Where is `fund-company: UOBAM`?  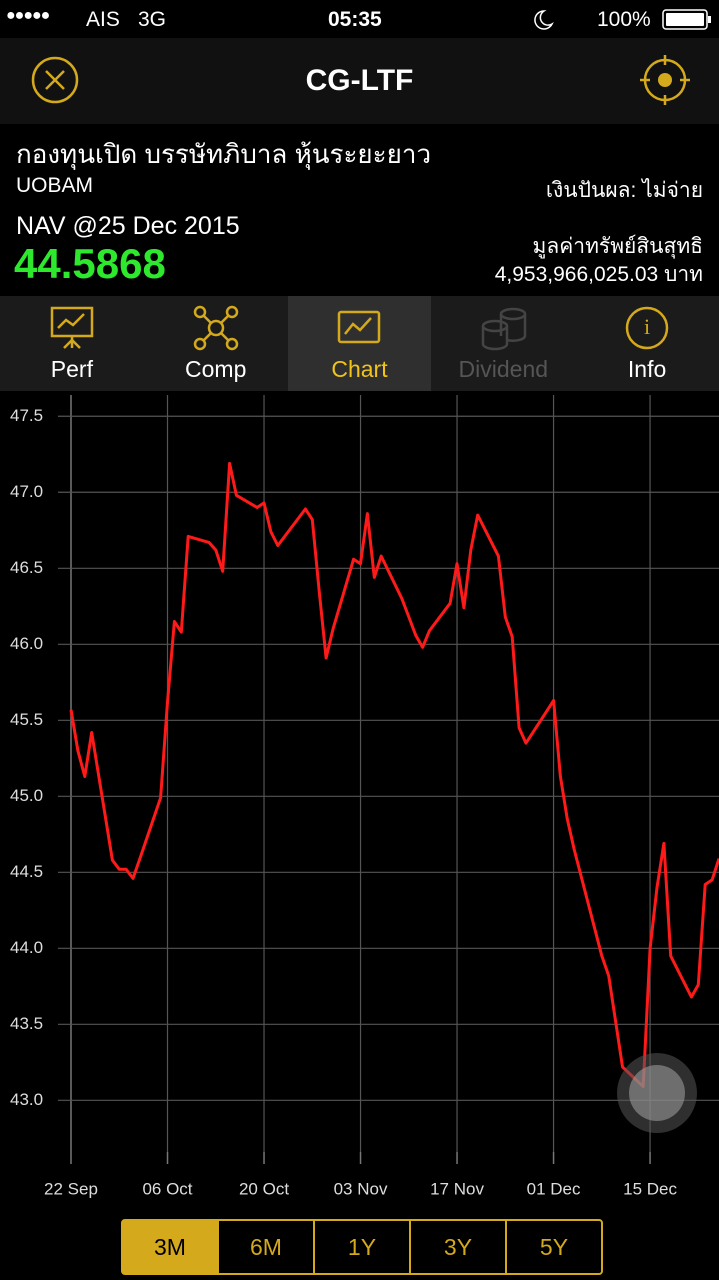
fund-company: UOBAM is located at coordinates (55, 185).